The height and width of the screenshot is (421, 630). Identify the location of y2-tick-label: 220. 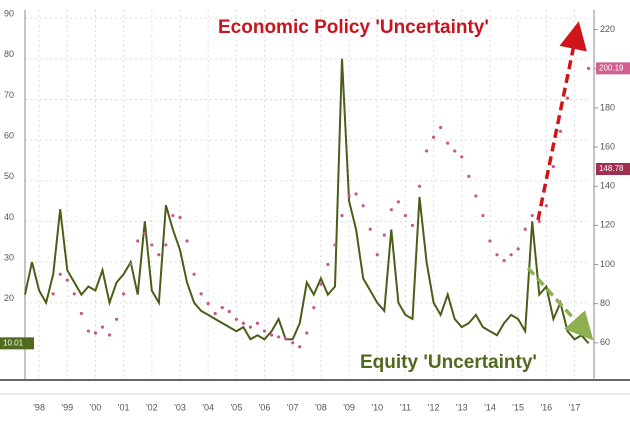
(607, 29).